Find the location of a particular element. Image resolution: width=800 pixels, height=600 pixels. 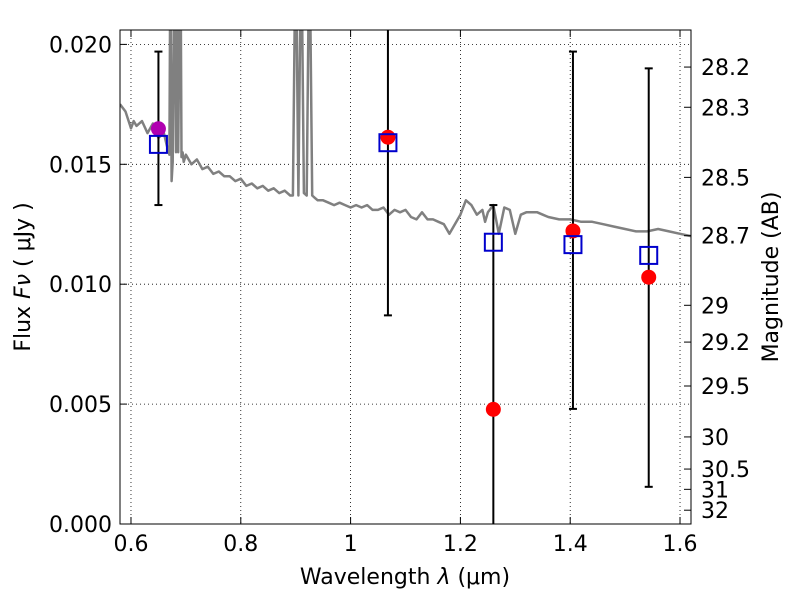

y-tick-label: 0.000 is located at coordinates (80, 525).